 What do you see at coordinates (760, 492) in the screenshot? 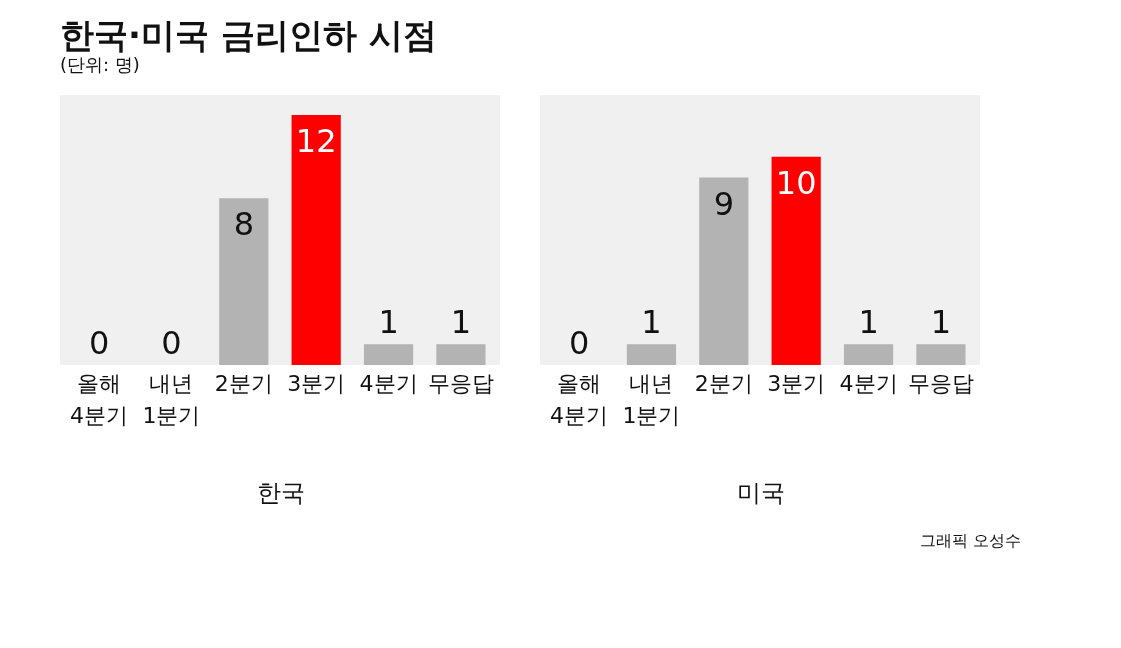
I see `x-axis-title: 미국` at bounding box center [760, 492].